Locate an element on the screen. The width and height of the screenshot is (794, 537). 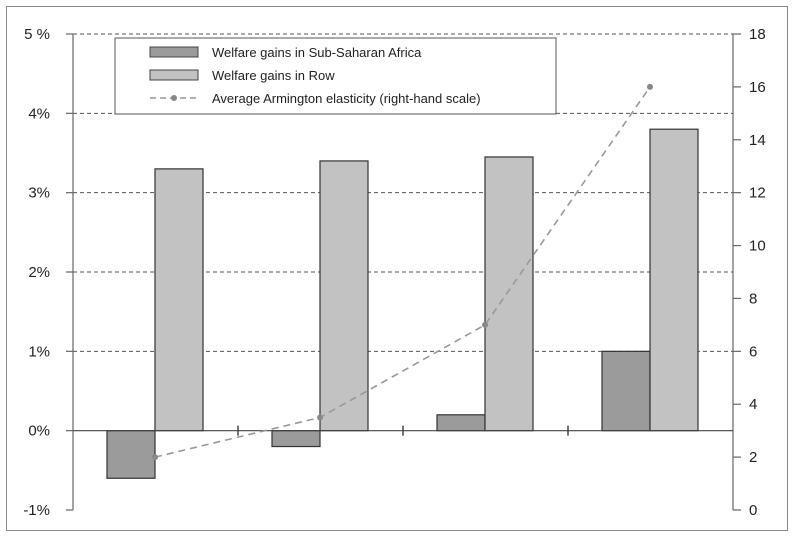
left-axis-tick-label: 5 % is located at coordinates (37, 34).